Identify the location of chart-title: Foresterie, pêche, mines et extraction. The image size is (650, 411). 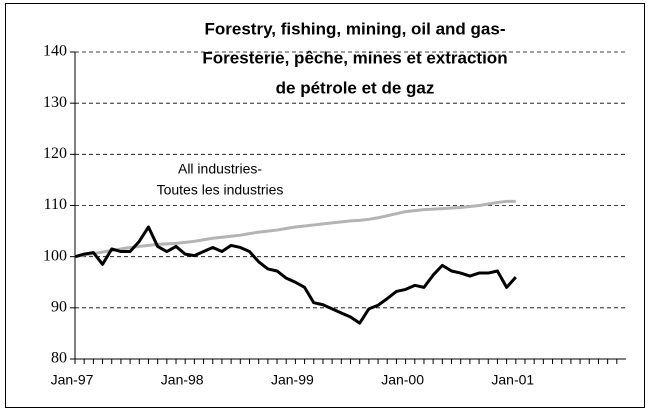
(354, 57).